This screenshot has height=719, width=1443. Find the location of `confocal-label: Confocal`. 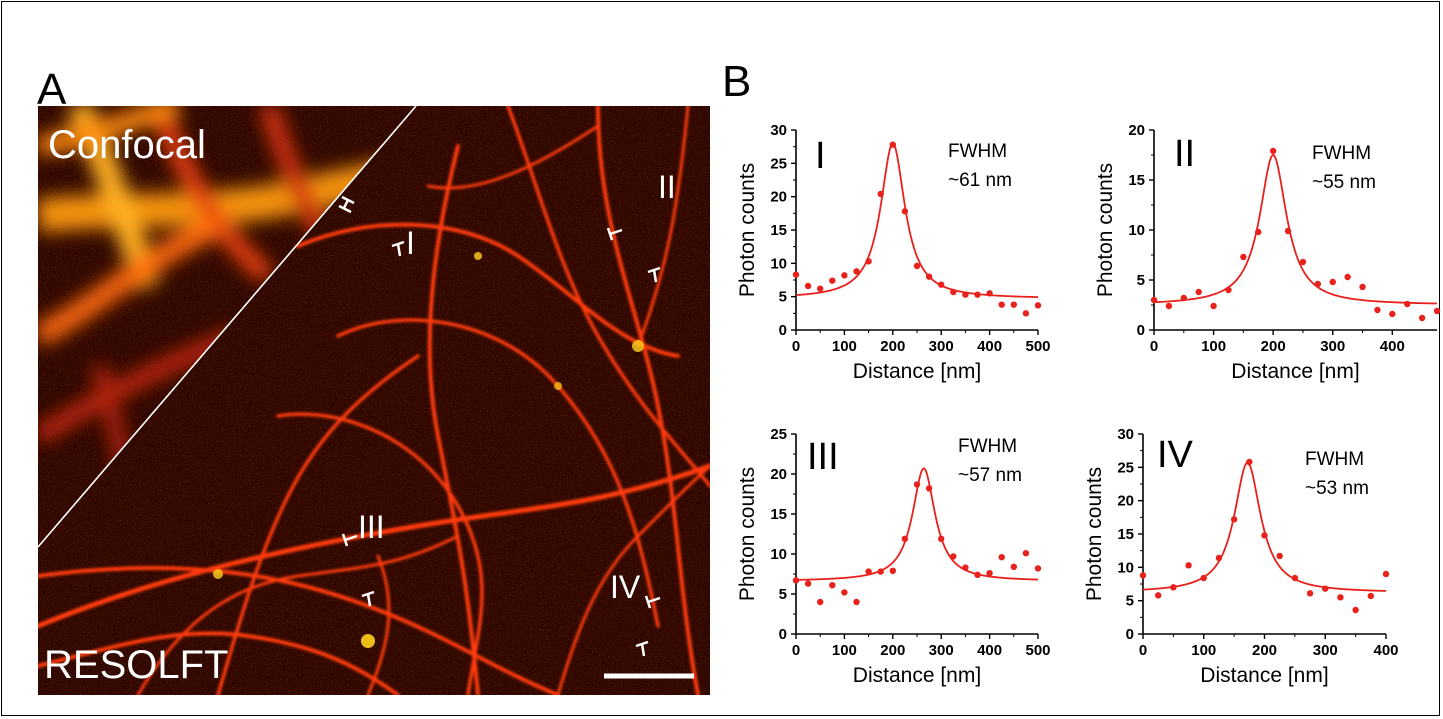

confocal-label: Confocal is located at coordinates (127, 145).